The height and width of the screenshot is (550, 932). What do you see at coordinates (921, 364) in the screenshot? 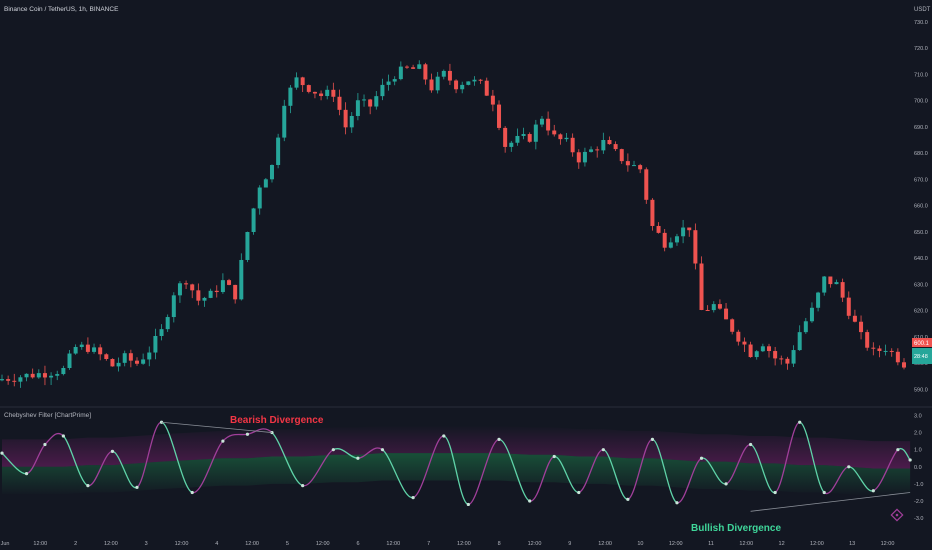
I see `price-tick-label: 600.0` at bounding box center [921, 364].